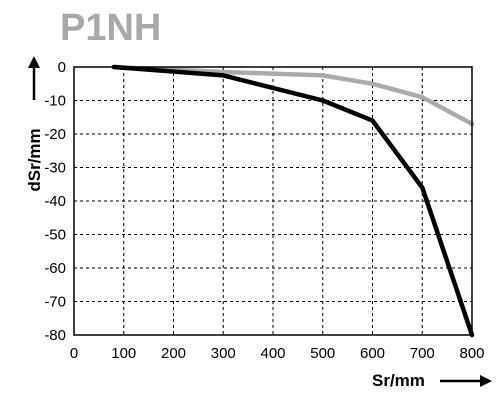  I want to click on x-tick-label: 700, so click(422, 353).